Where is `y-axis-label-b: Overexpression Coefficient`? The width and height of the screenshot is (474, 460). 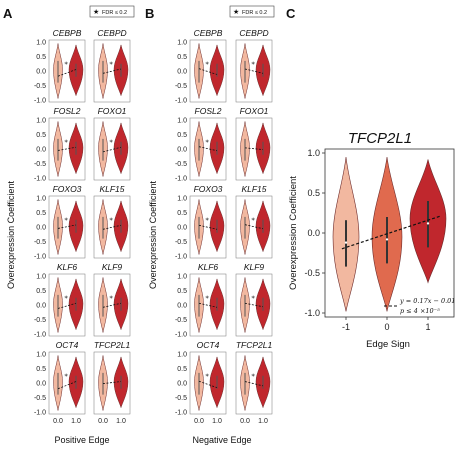
y-axis-label-b: Overexpression Coefficient is located at coordinates (153, 235).